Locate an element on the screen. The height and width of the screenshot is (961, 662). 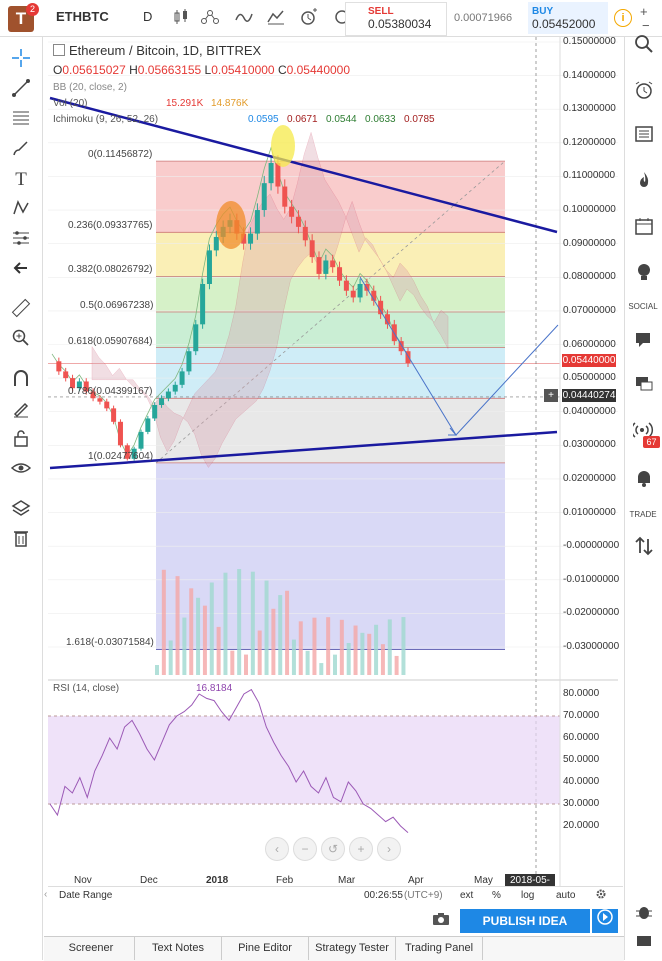
interval-selector: D is located at coordinates (148, 16).